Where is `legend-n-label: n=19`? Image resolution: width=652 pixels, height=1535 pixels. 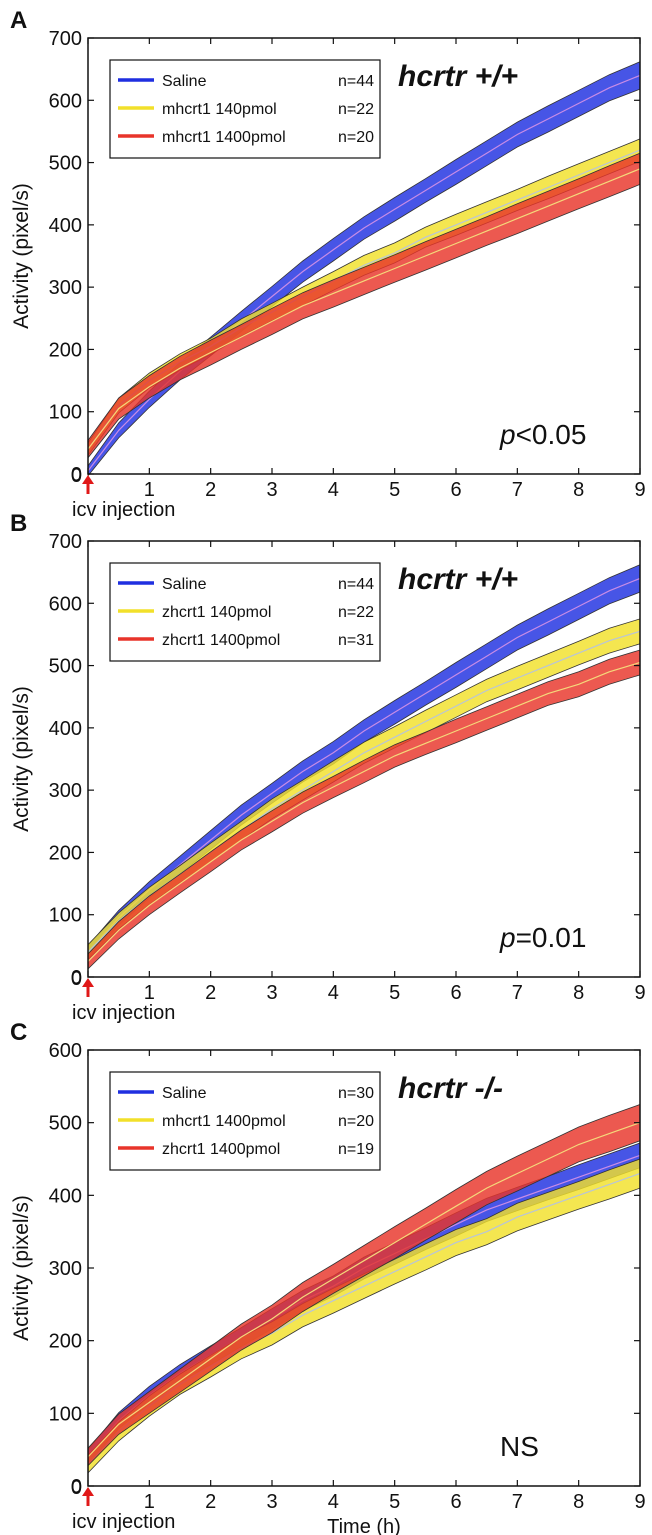 legend-n-label: n=19 is located at coordinates (356, 1149).